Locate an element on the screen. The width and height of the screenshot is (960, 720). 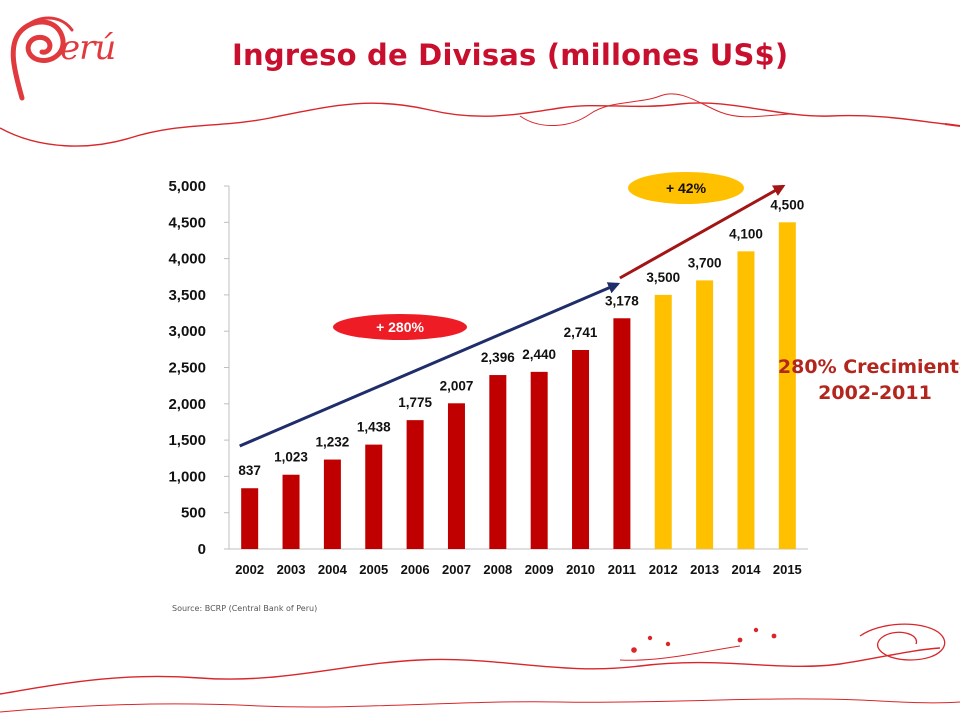
growth-note-line2: 2002-2011 is located at coordinates (875, 393).